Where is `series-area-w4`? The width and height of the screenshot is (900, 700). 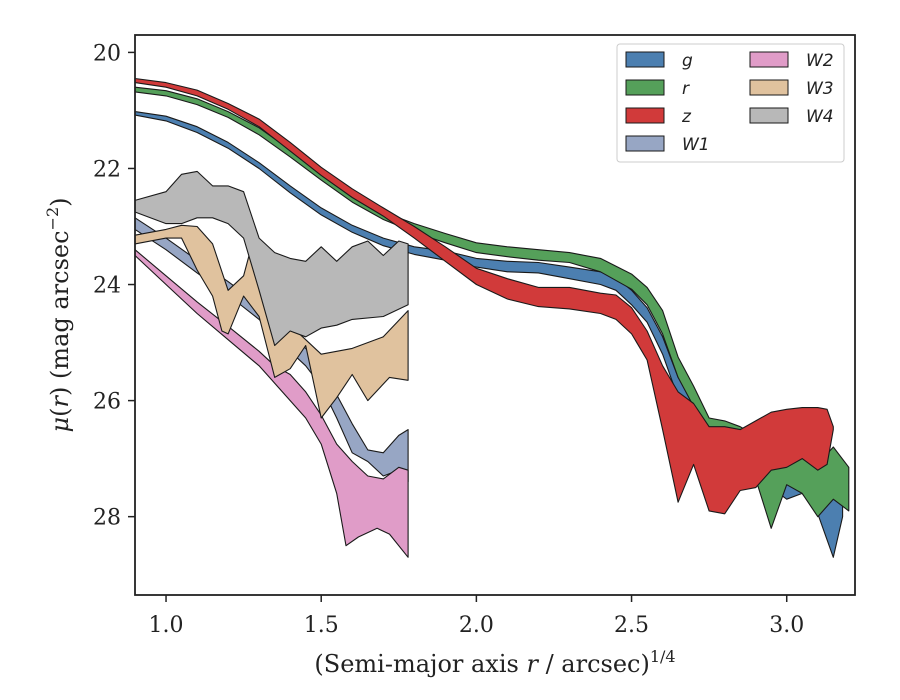
series-area-w4 is located at coordinates (271, 258).